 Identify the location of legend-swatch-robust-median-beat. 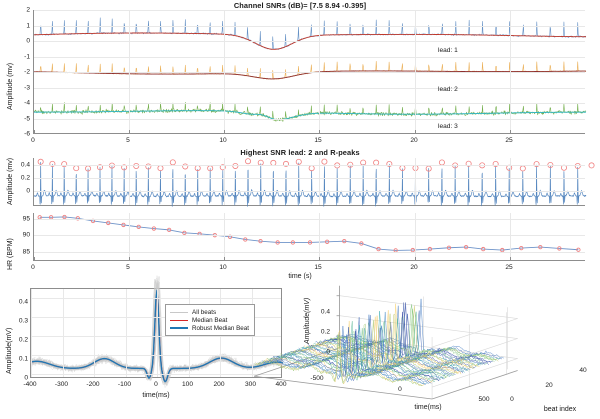
(179, 328).